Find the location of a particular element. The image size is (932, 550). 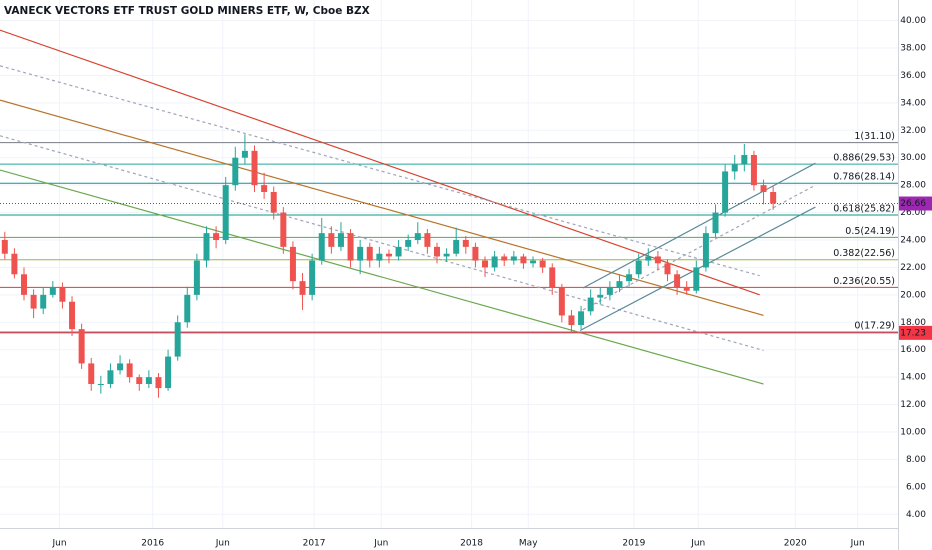

x-tick-label: 2018 is located at coordinates (471, 544).